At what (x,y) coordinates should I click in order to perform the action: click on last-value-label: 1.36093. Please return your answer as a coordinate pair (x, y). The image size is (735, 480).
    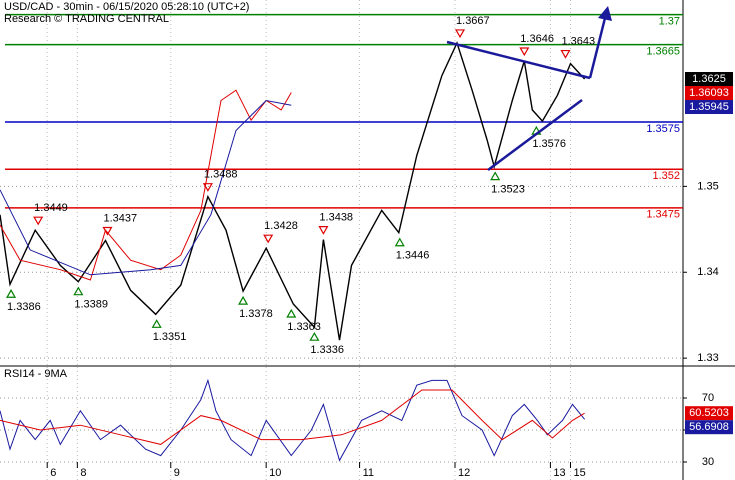
    Looking at the image, I should click on (709, 93).